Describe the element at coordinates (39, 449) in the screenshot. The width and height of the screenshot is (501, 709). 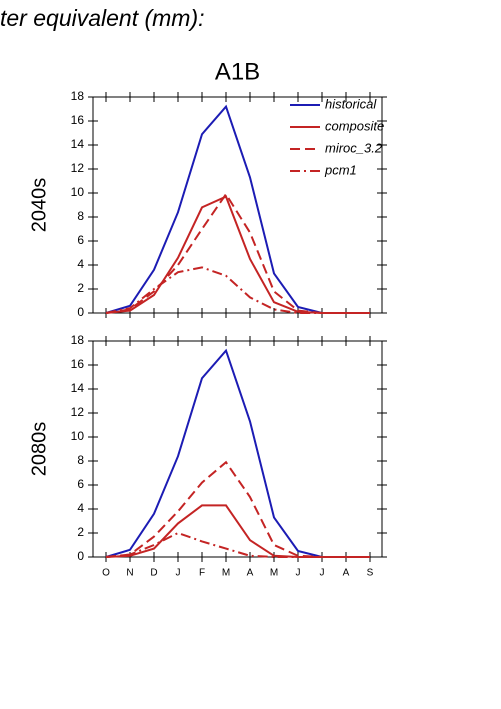
I see `y-axis-label: 2080s` at that location.